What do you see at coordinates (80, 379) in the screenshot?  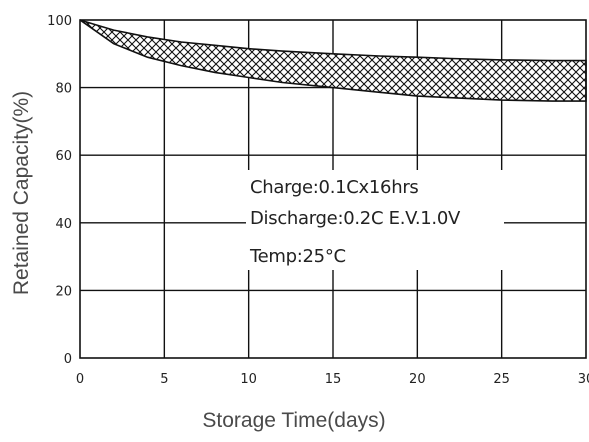 I see `x-tick-label: 0` at bounding box center [80, 379].